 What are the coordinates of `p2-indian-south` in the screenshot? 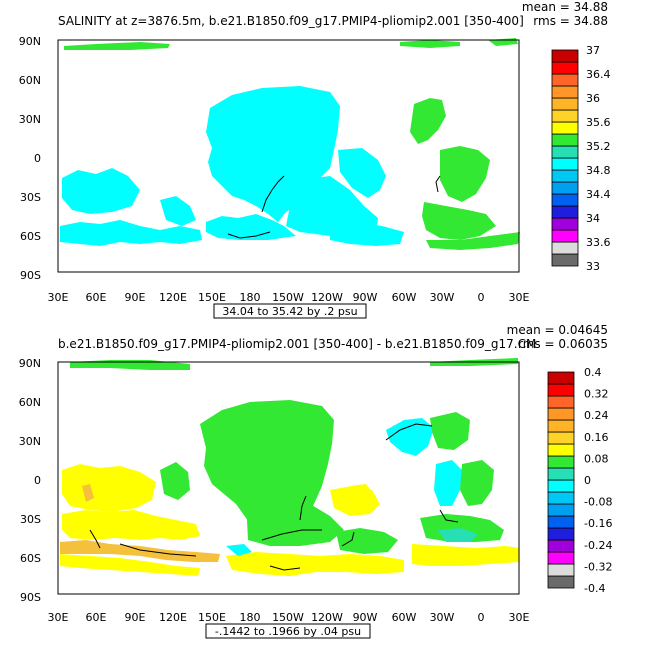 It's located at (131, 525).